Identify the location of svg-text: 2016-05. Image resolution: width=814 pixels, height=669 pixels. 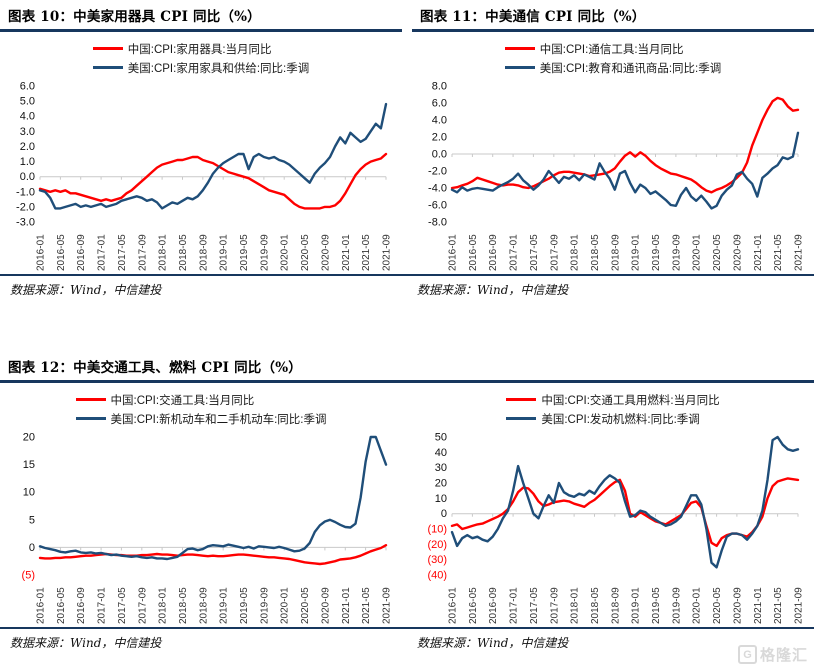
(61, 605).